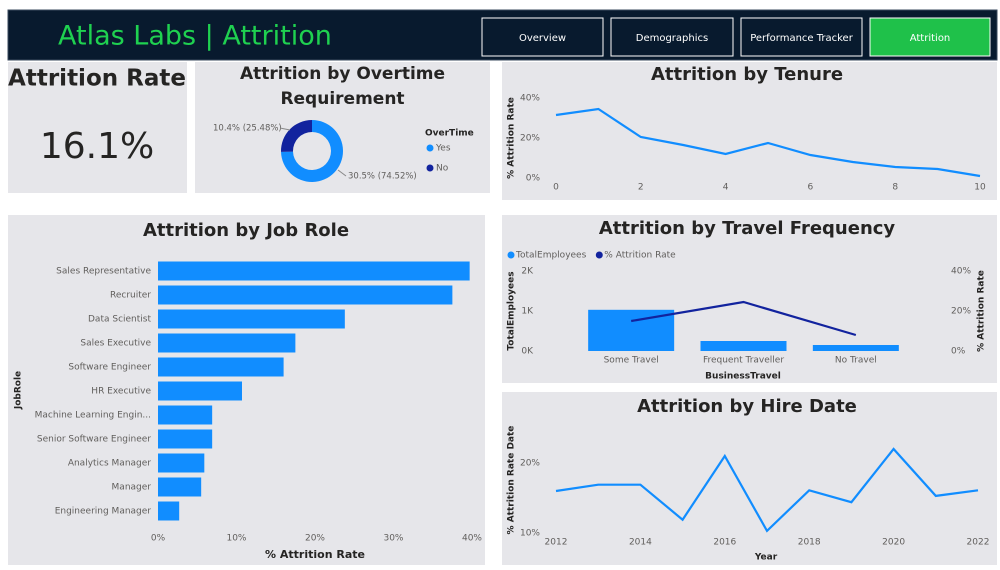  I want to click on y-tick-label: 0%, so click(533, 179).